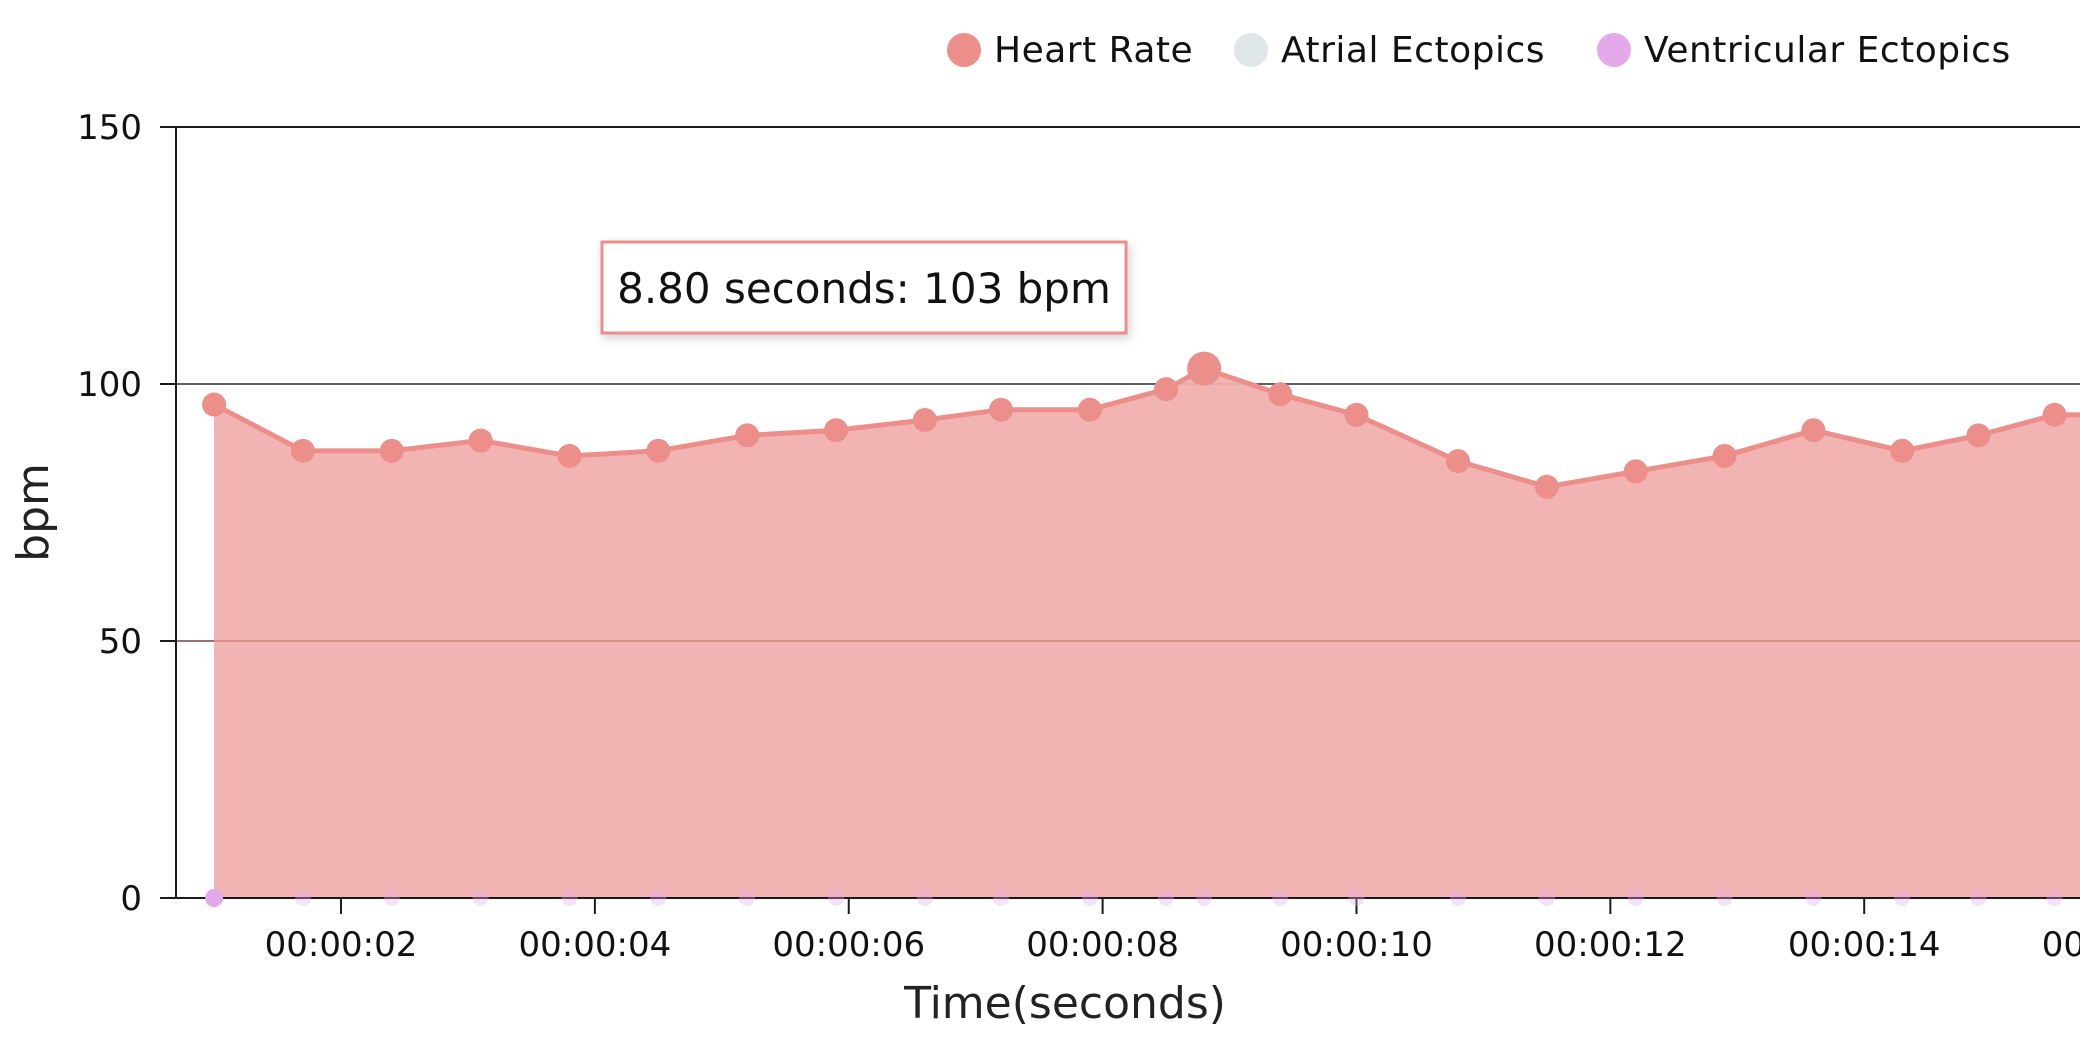 This screenshot has width=2080, height=1040. I want to click on legend-marker-atrial-ectopics, so click(1251, 50).